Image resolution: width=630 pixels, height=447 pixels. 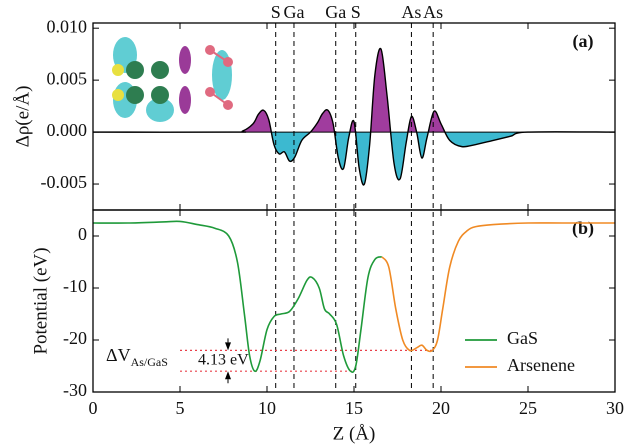 What do you see at coordinates (67, 130) in the screenshot?
I see `y-tick-label: 0.000` at bounding box center [67, 130].